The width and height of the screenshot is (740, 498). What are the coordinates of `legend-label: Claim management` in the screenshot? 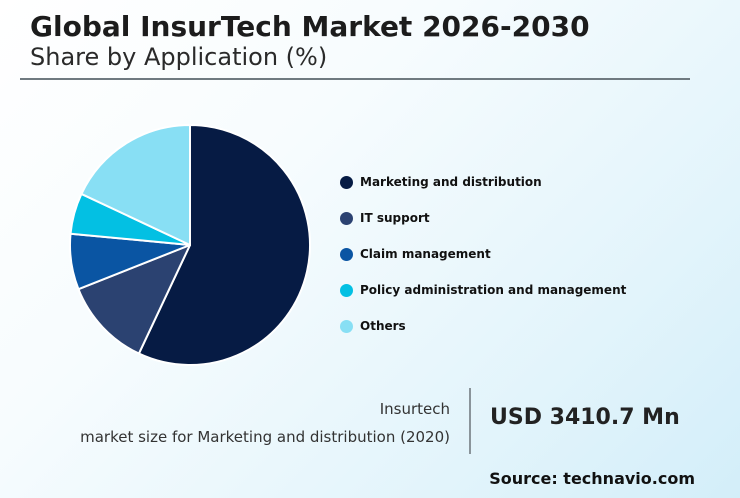 It's located at (425, 254).